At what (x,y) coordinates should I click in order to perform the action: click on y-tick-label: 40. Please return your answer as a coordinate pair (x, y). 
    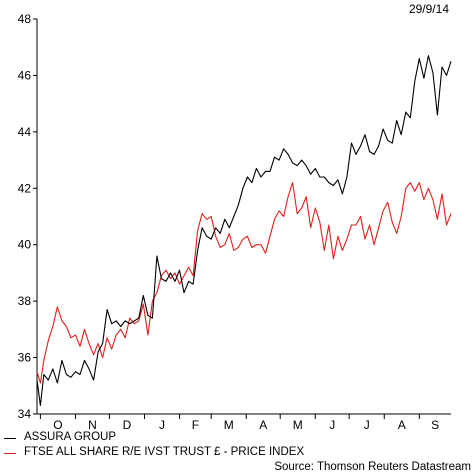
    Looking at the image, I should click on (25, 245).